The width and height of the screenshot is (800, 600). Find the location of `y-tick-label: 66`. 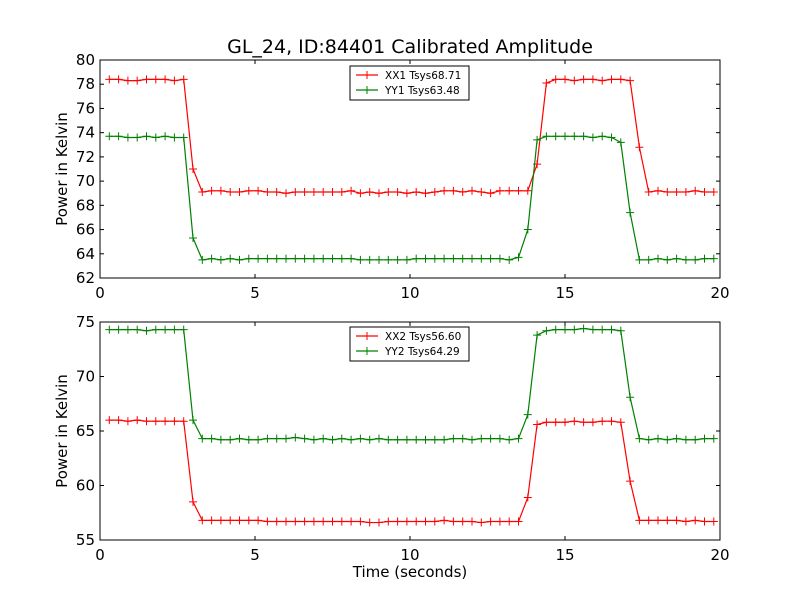

y-tick-label: 66 is located at coordinates (85, 230).